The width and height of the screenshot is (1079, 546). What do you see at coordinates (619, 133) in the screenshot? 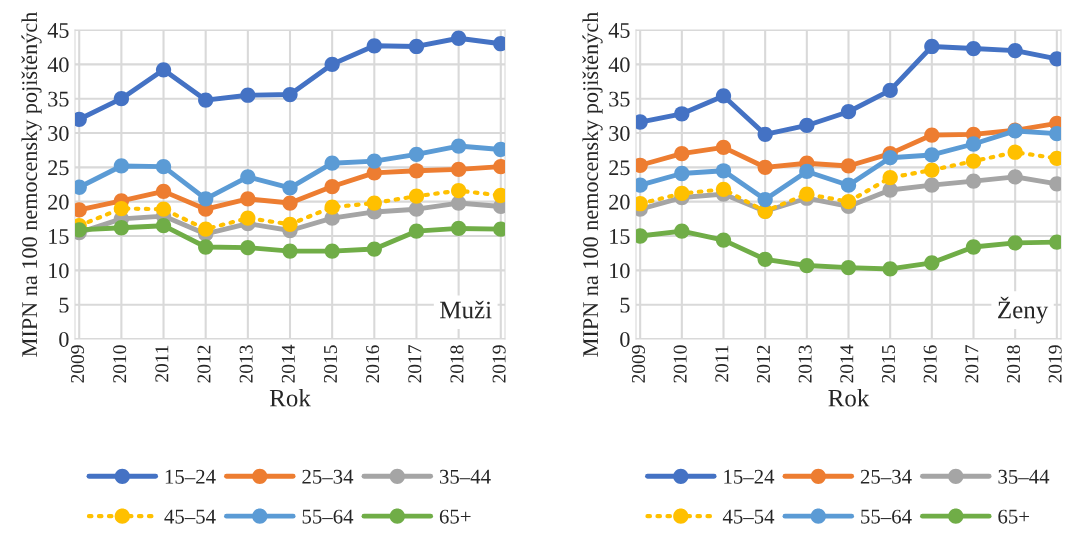
I see `y-tick-label: 30` at bounding box center [619, 133].